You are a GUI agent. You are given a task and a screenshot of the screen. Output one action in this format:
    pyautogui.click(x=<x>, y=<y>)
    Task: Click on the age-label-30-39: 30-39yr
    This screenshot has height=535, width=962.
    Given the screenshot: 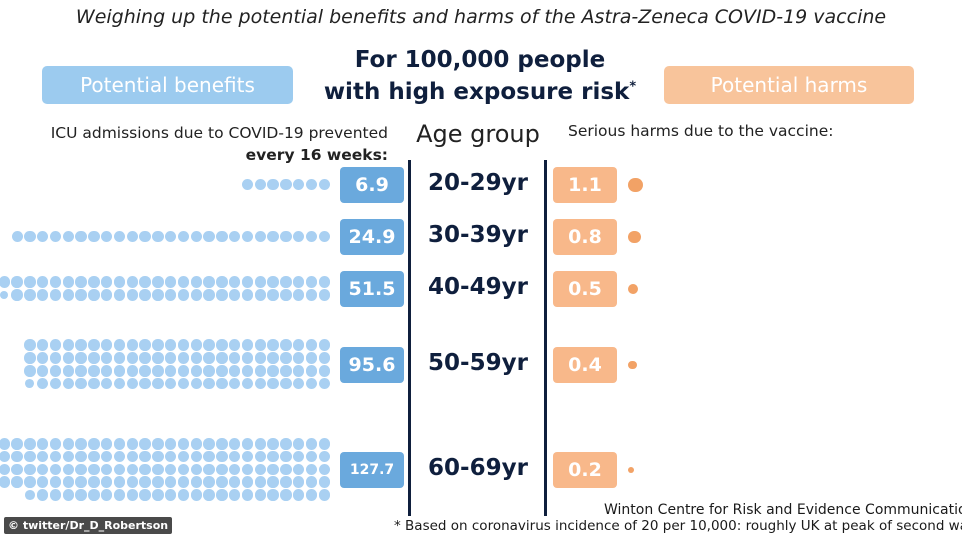 What is the action you would take?
    pyautogui.click(x=478, y=235)
    